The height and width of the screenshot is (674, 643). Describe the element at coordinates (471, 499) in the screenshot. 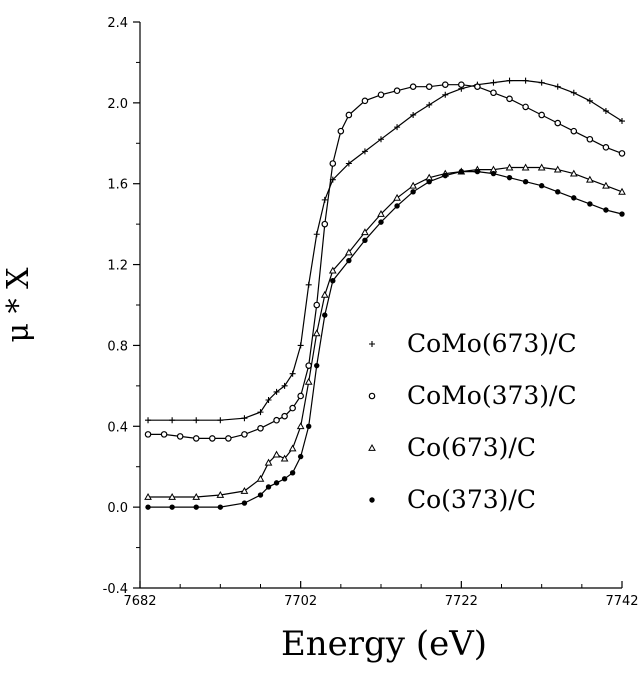

I see `legend-label: Co(373)/C` at that location.